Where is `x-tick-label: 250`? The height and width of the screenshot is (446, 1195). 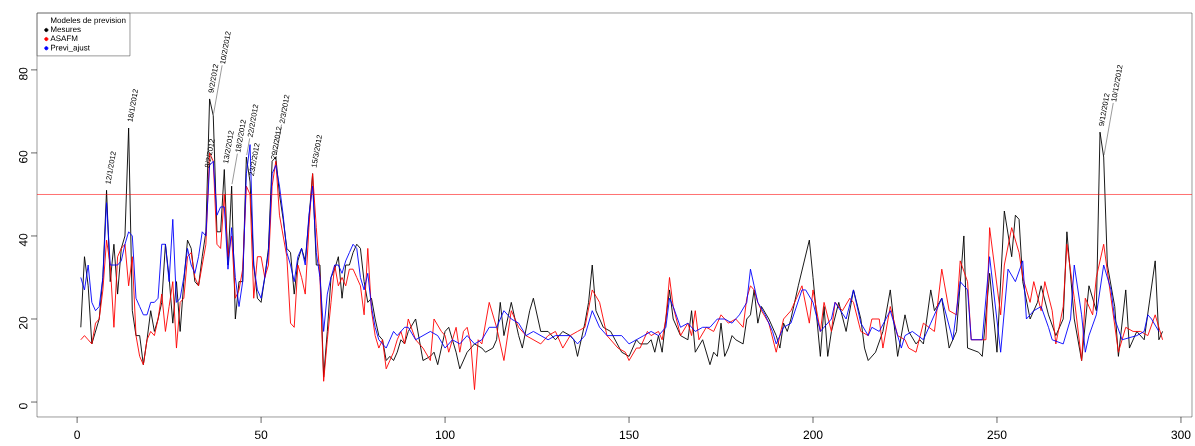
x-tick-label: 250 is located at coordinates (997, 435).